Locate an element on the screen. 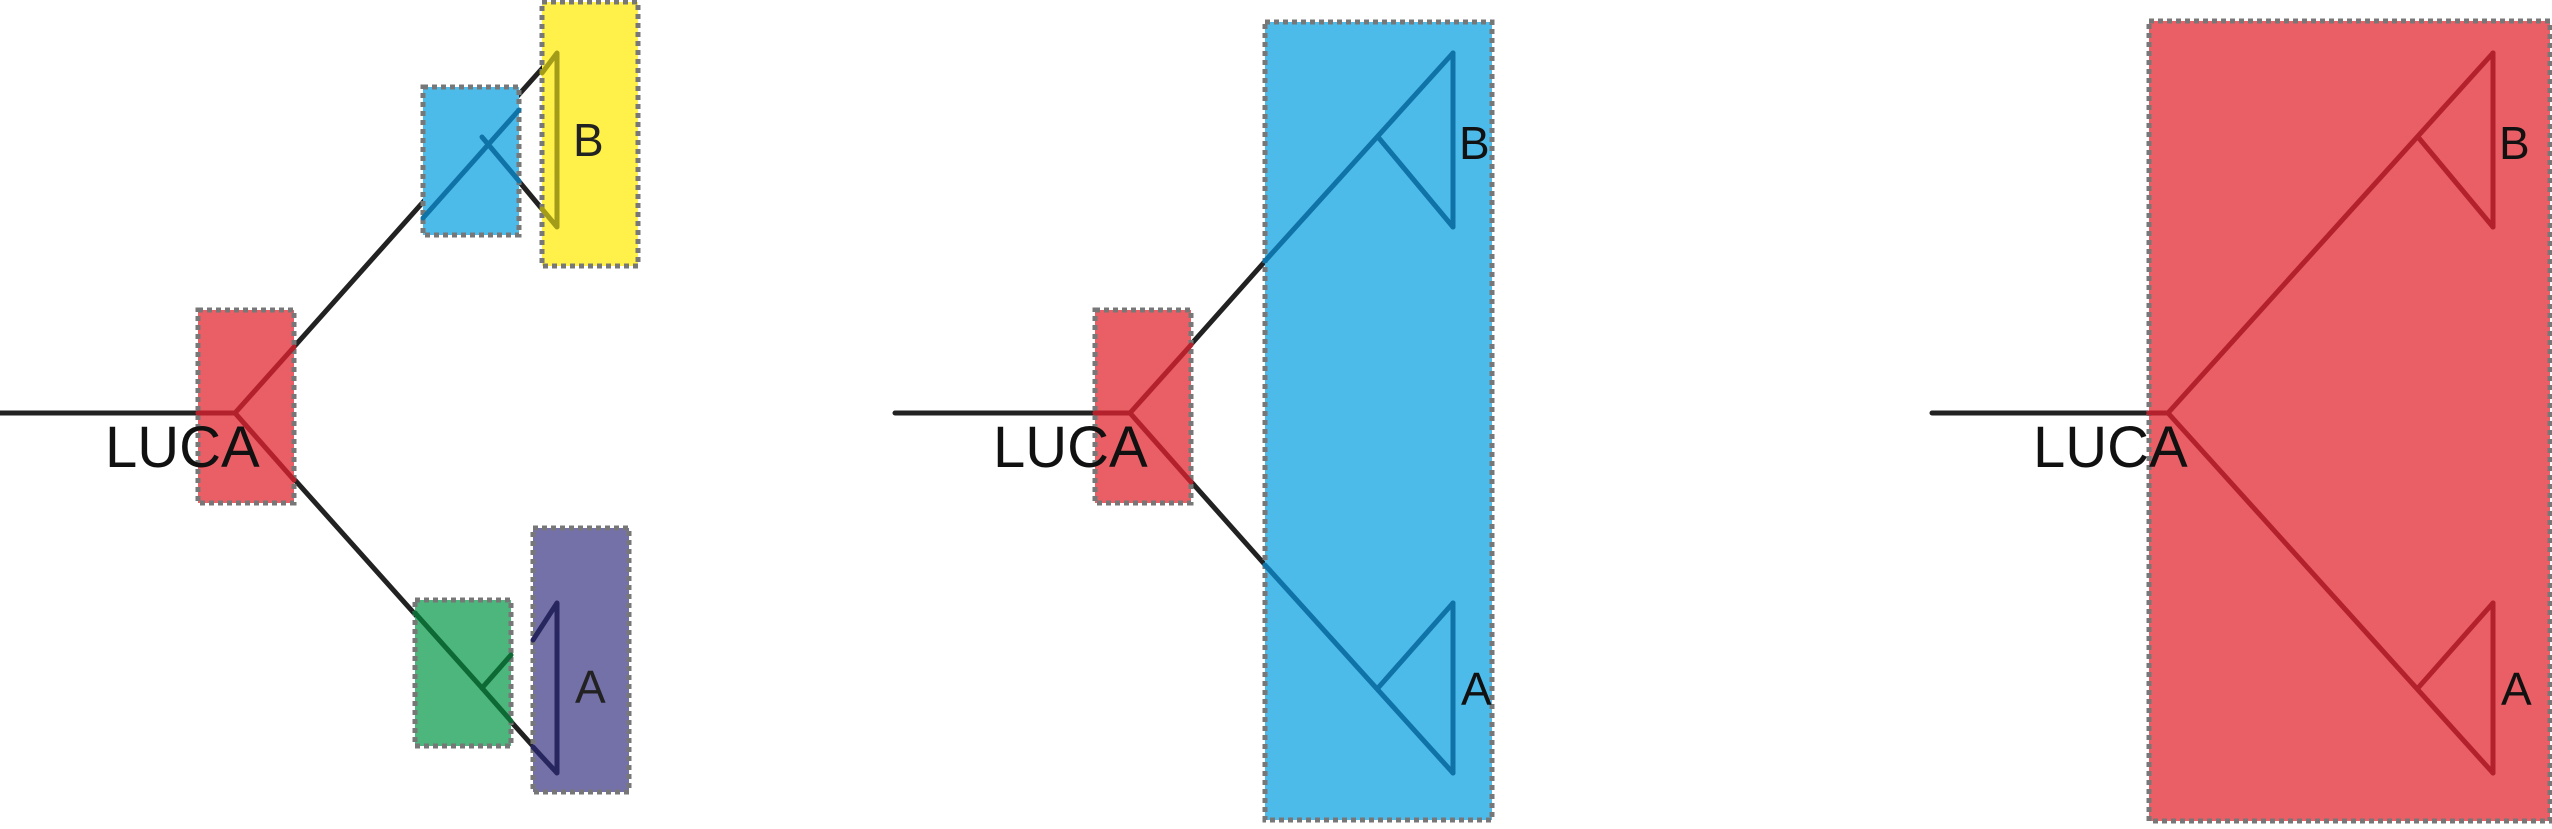 The height and width of the screenshot is (829, 2552). clade-a-triangle is located at coordinates (545, 688).